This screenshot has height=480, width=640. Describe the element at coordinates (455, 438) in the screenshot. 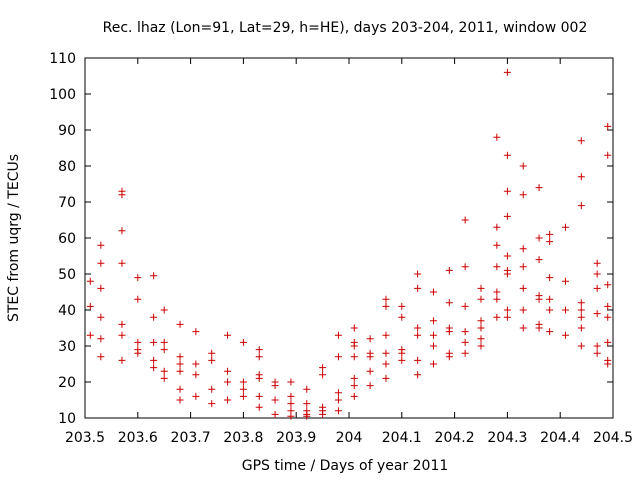

I see `x-tick-label: 204.2` at that location.